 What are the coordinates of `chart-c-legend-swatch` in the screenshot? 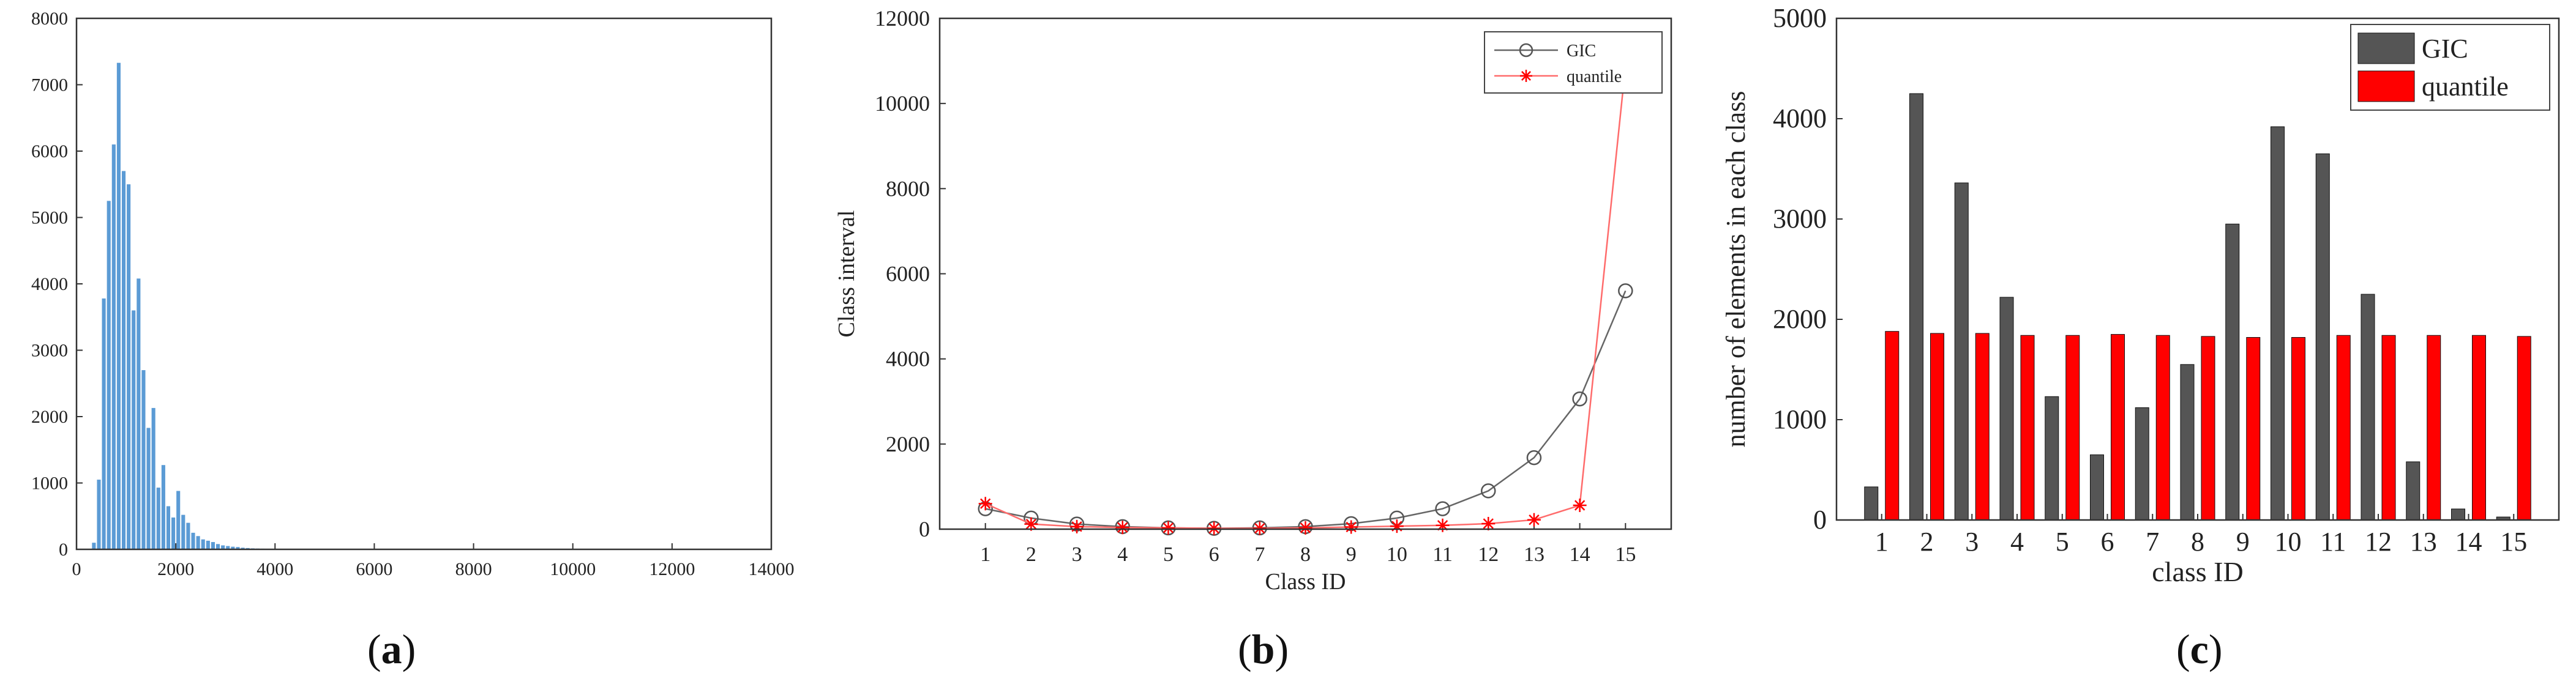 It's located at (2386, 48).